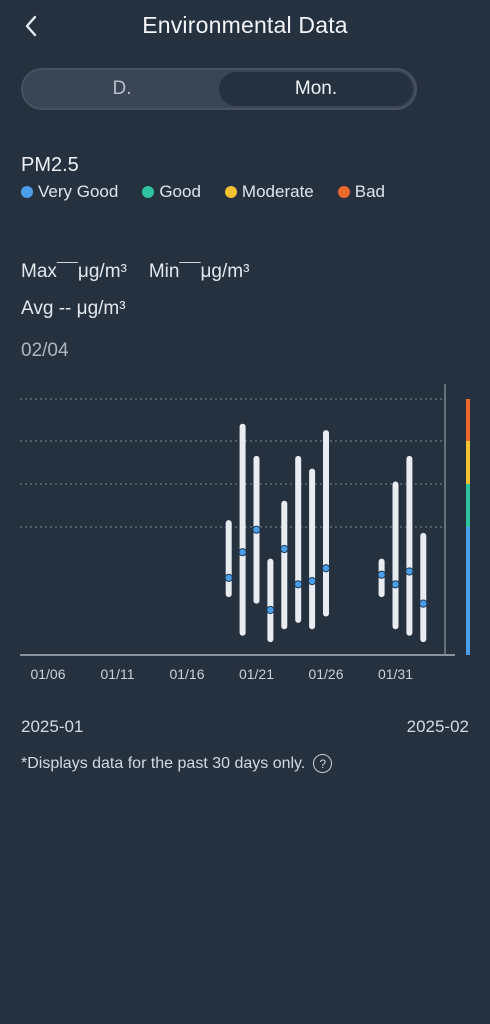 The image size is (490, 1024). I want to click on back-button, so click(31, 26).